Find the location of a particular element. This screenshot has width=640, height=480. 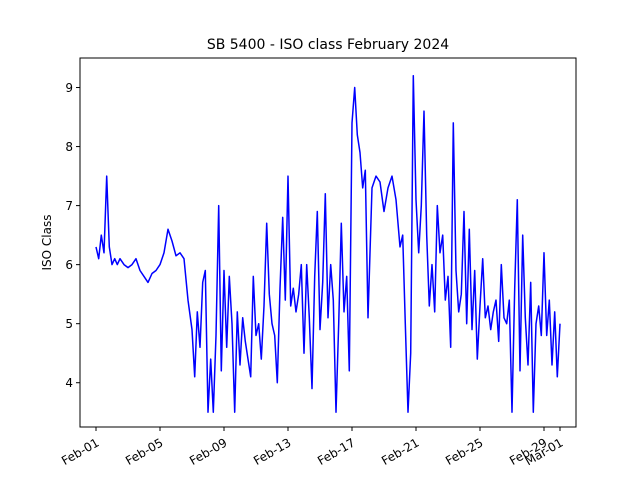

y-tick-label: 9 is located at coordinates (69, 88).